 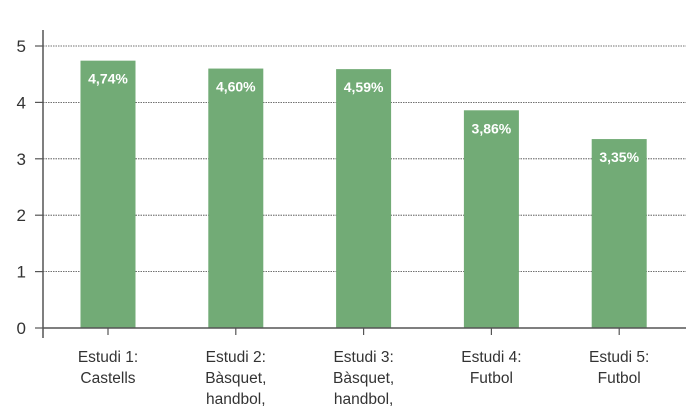 What do you see at coordinates (107, 378) in the screenshot?
I see `x-tick-label: Castells` at bounding box center [107, 378].